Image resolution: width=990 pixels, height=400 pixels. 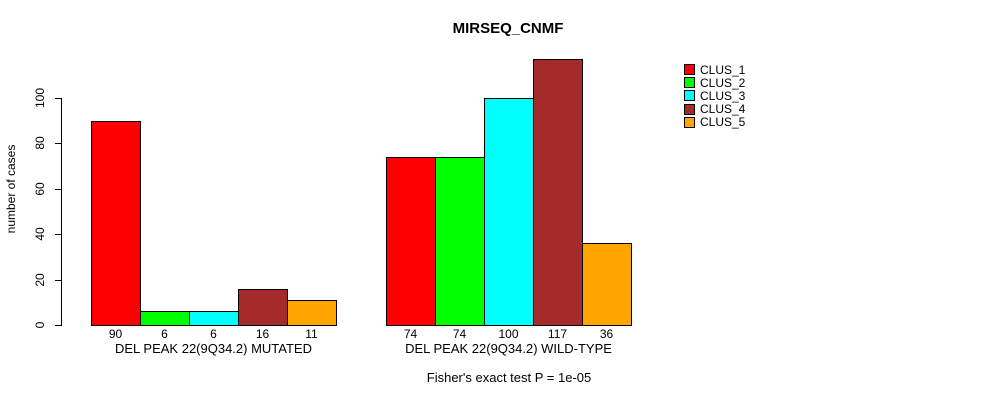 I want to click on y-axis-line, so click(x=61, y=212).